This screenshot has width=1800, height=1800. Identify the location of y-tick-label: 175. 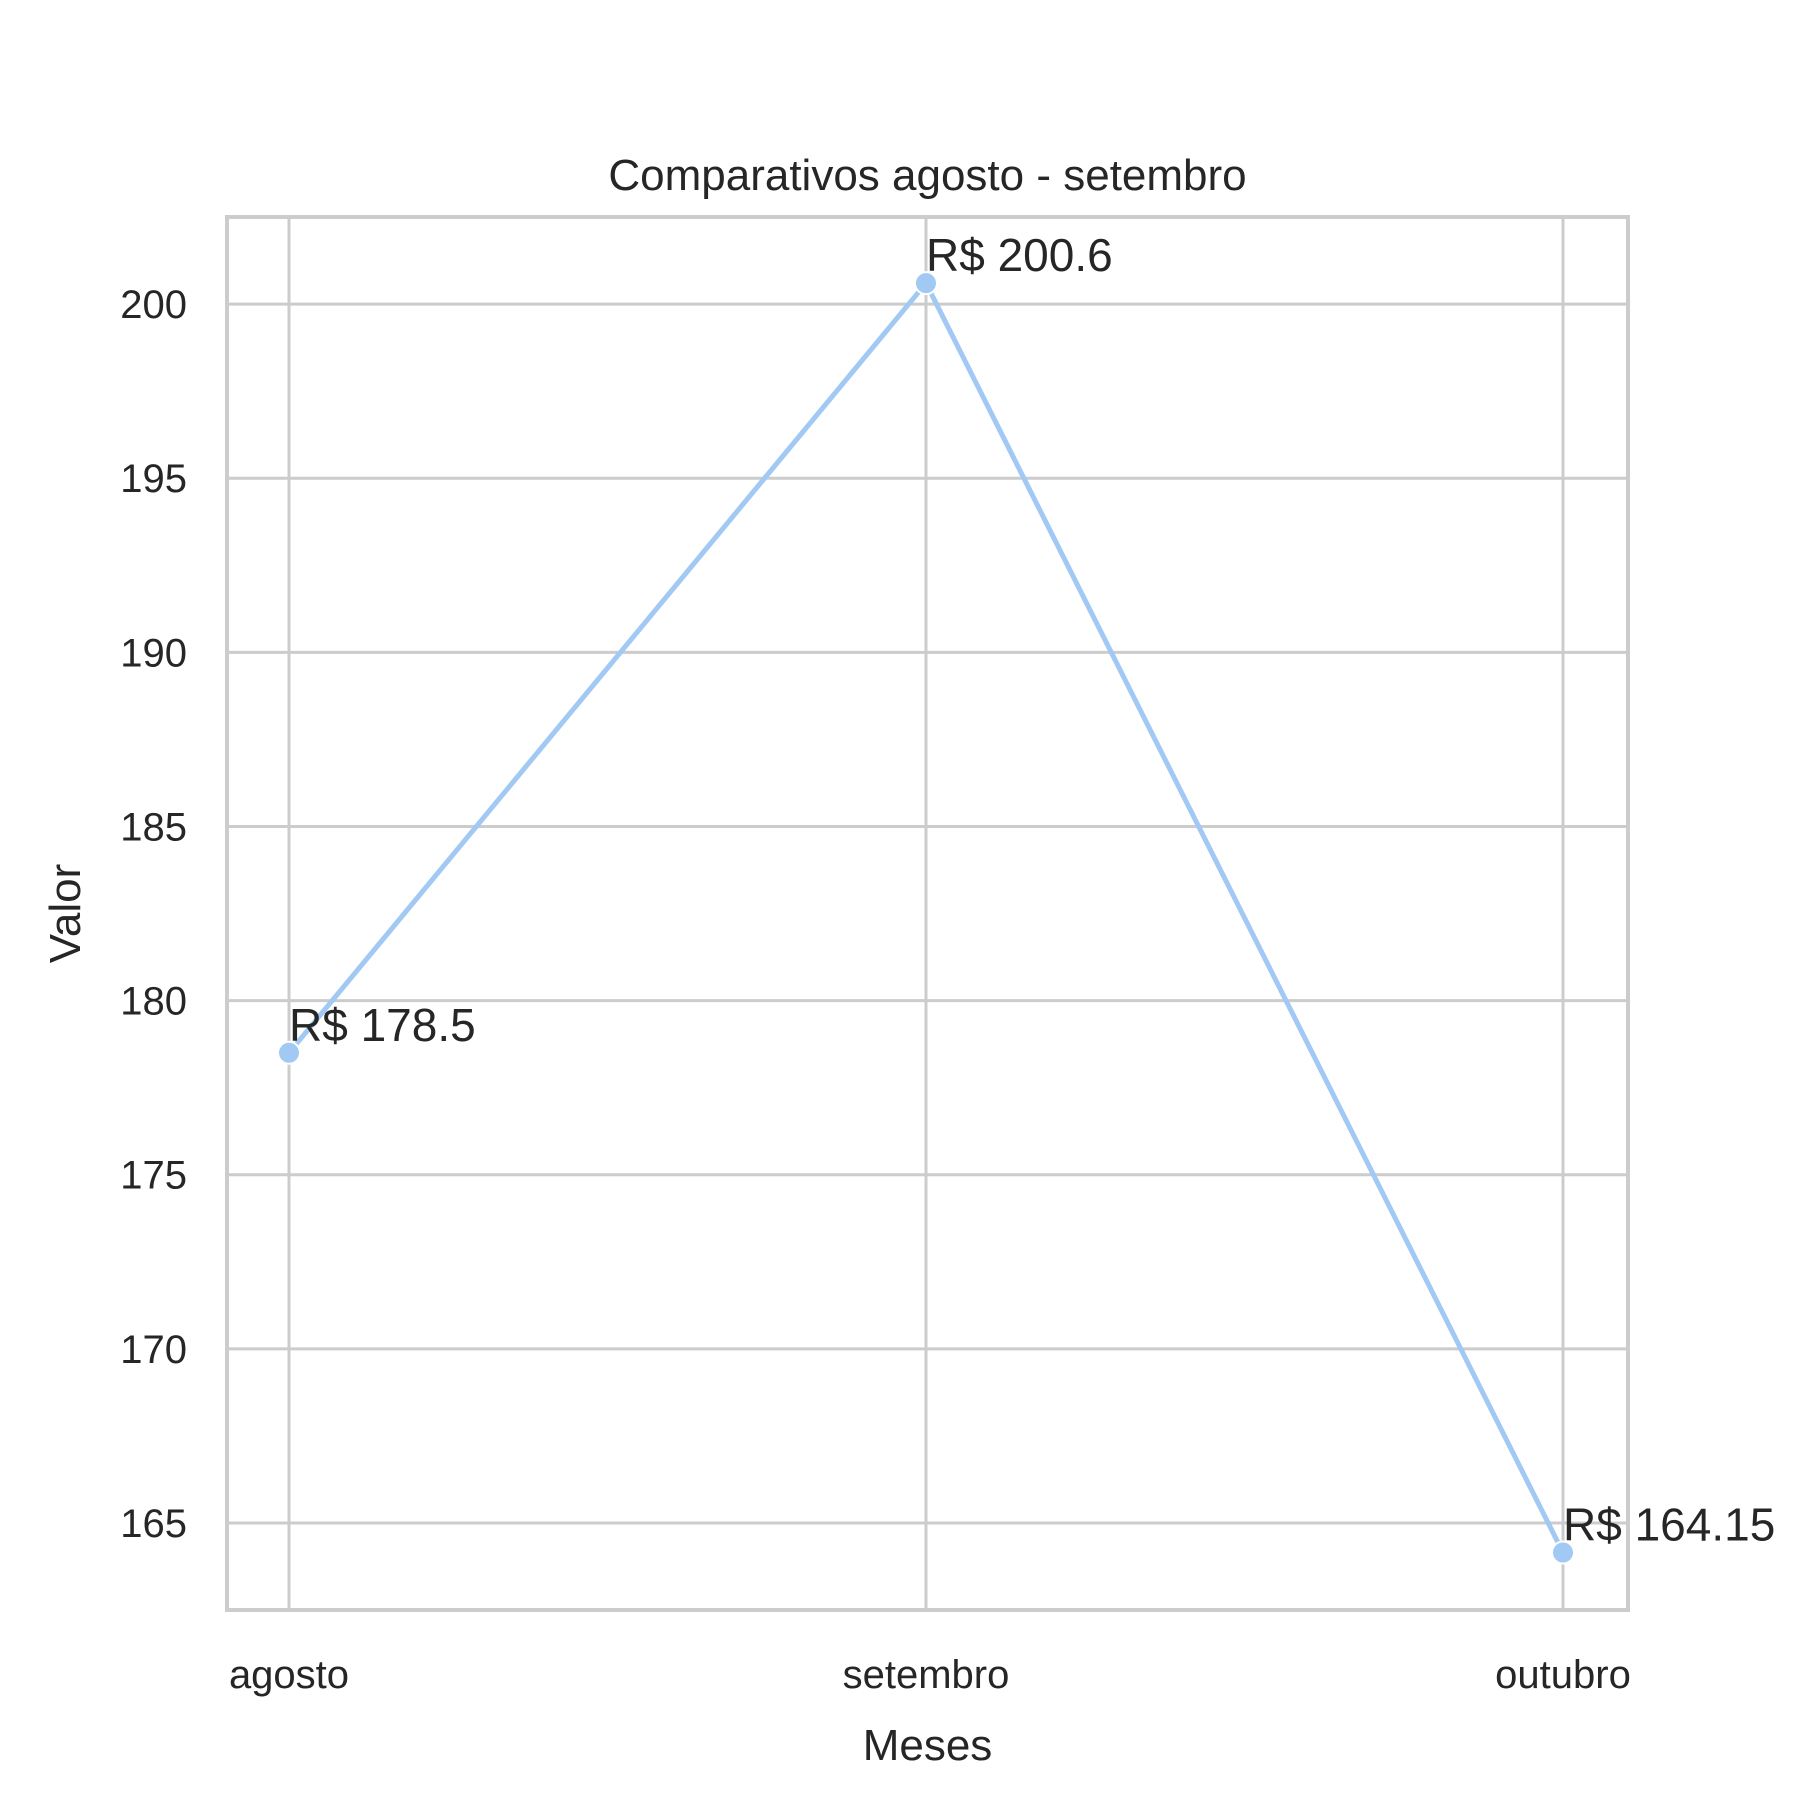
(153, 1176).